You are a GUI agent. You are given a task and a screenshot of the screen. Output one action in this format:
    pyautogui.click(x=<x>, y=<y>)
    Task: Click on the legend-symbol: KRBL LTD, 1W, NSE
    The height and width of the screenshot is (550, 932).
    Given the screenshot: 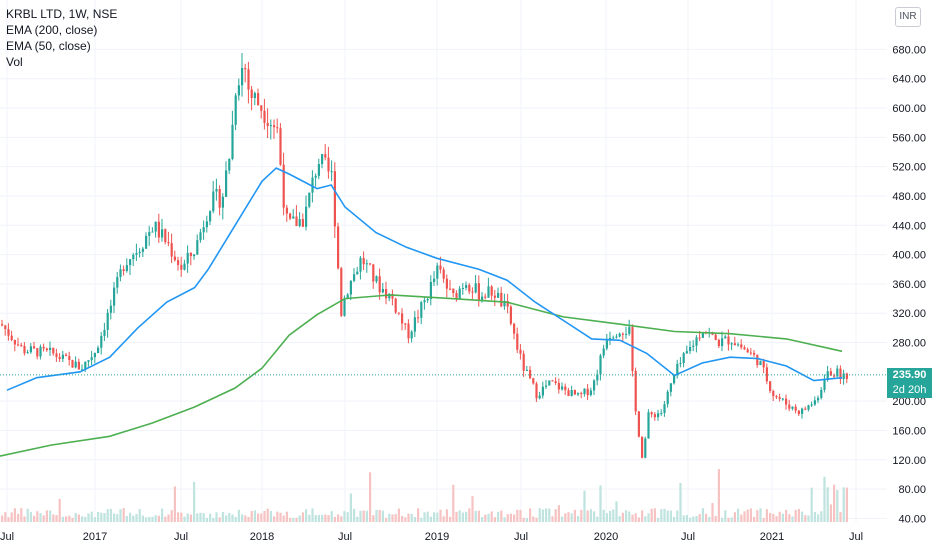 What is the action you would take?
    pyautogui.click(x=62, y=14)
    